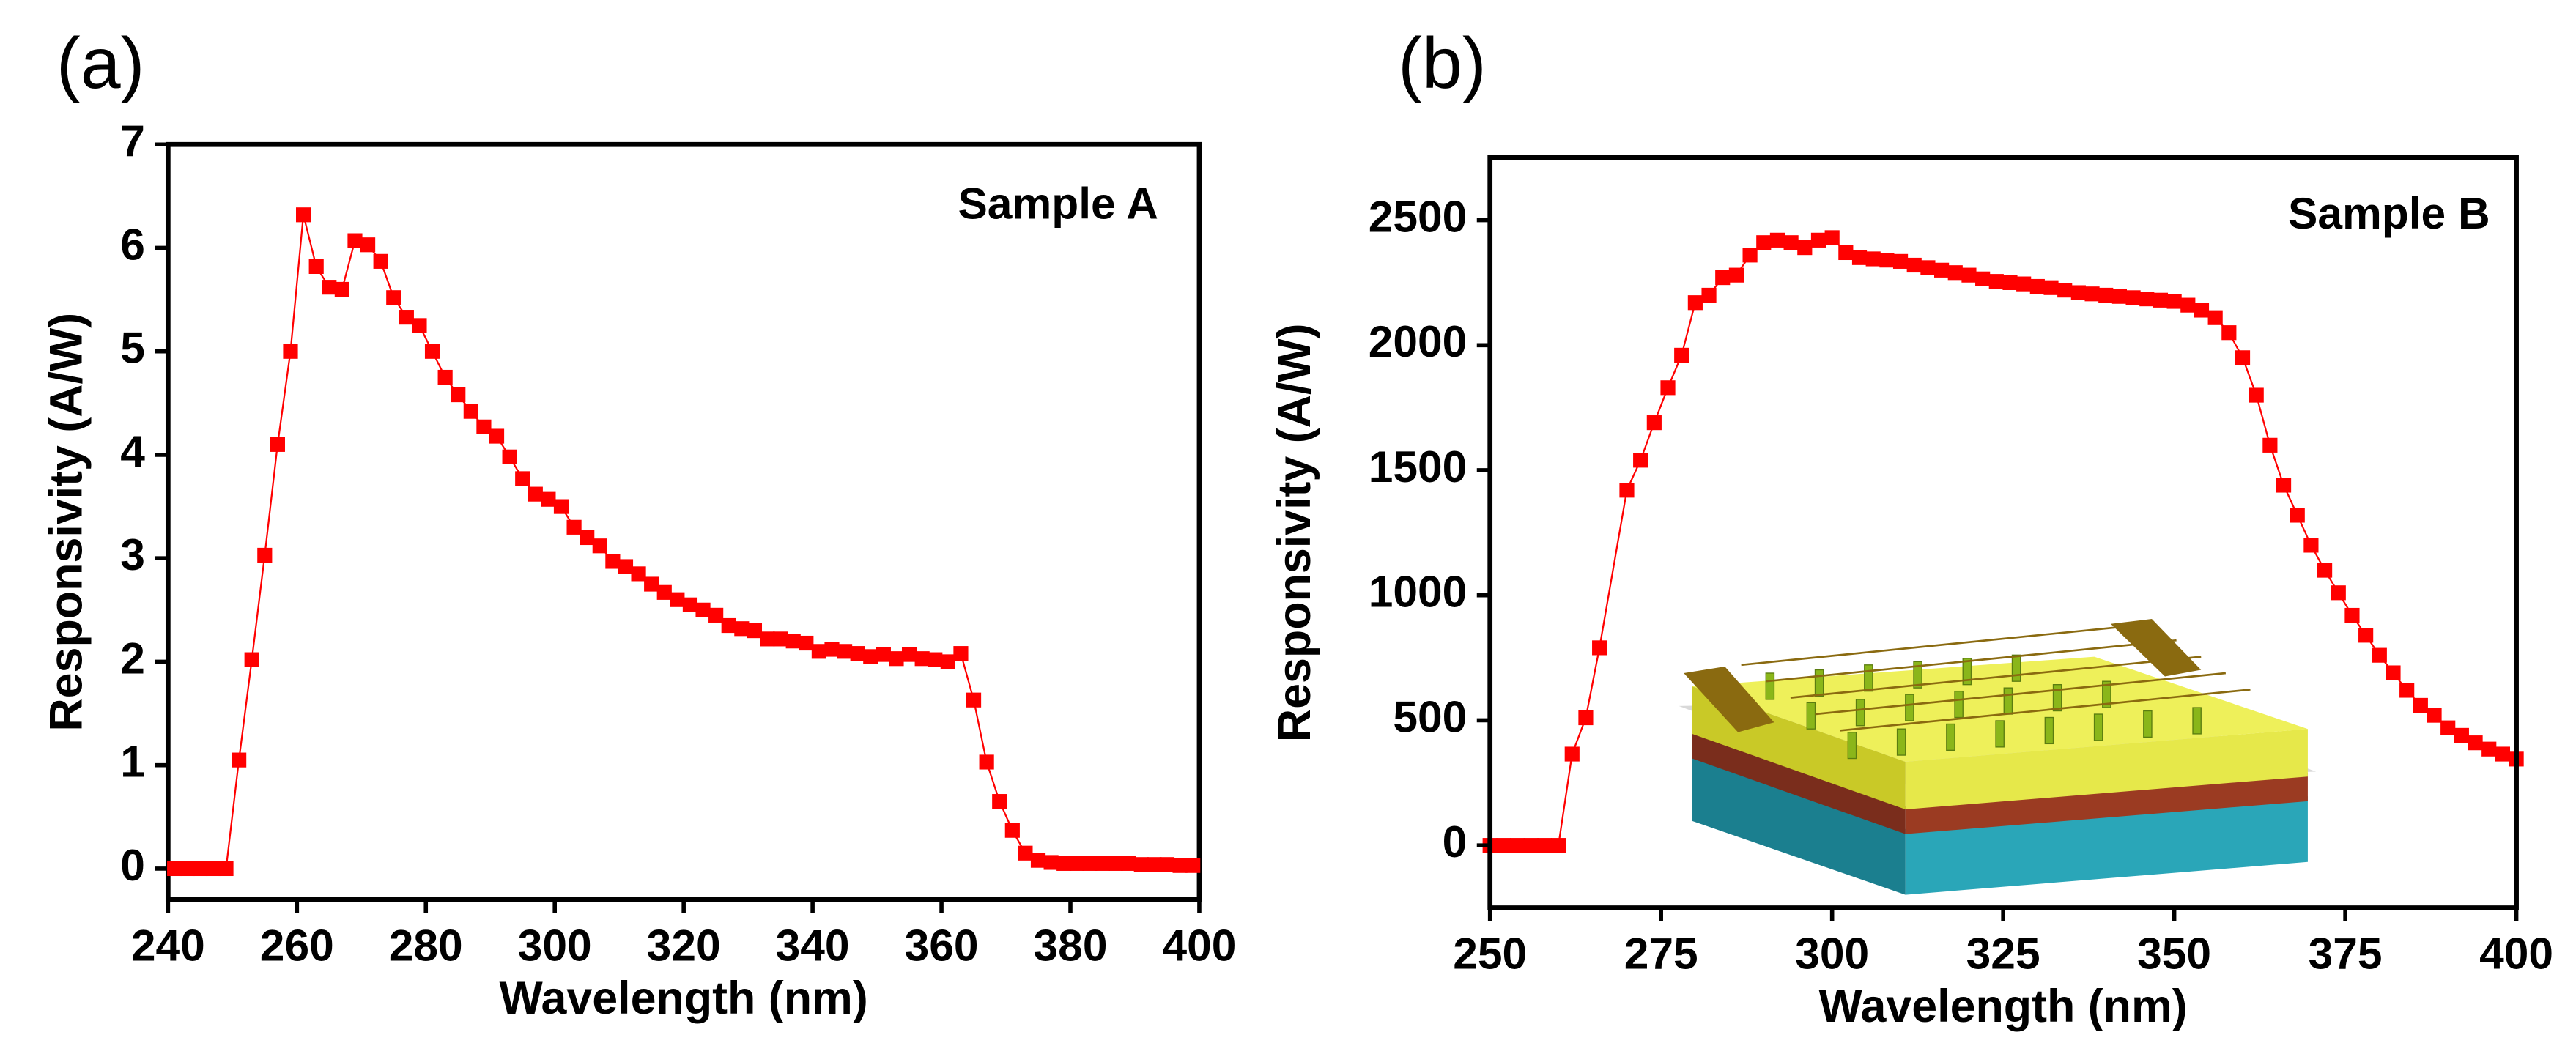 The width and height of the screenshot is (2576, 1054). Describe the element at coordinates (1430, 716) in the screenshot. I see `y-tick-label: 500` at that location.